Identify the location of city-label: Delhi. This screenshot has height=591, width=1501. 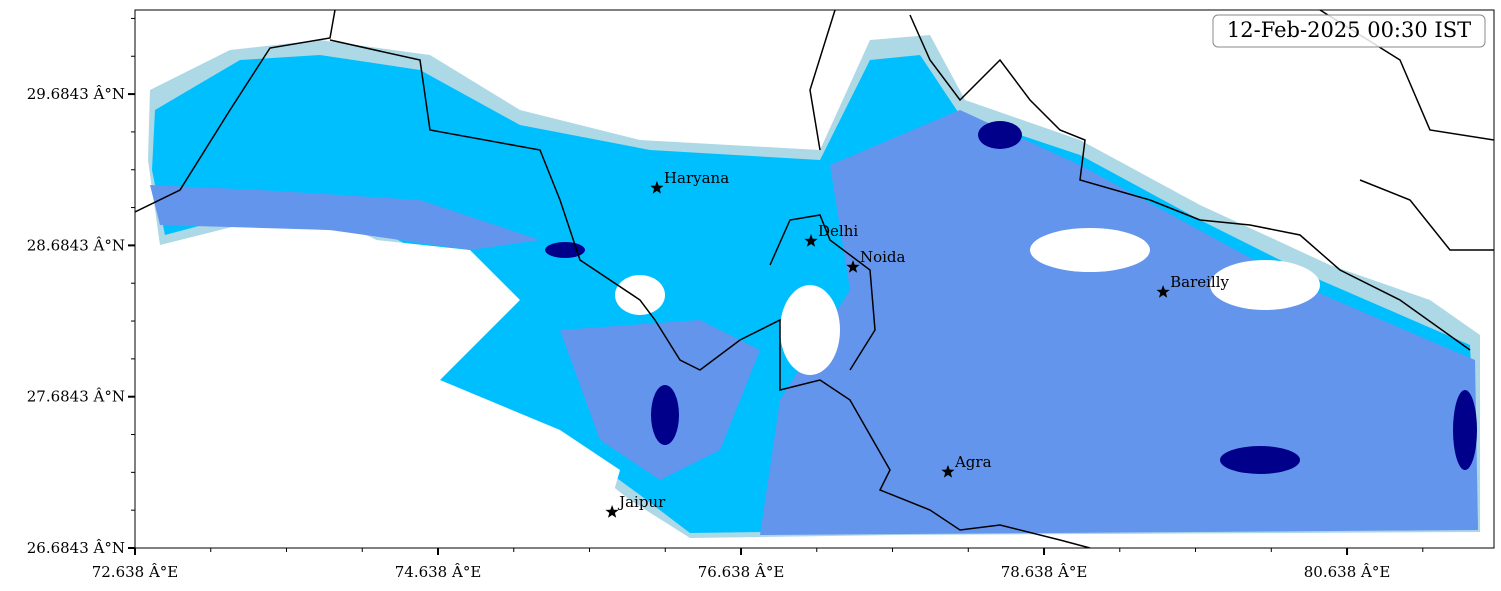
(838, 231).